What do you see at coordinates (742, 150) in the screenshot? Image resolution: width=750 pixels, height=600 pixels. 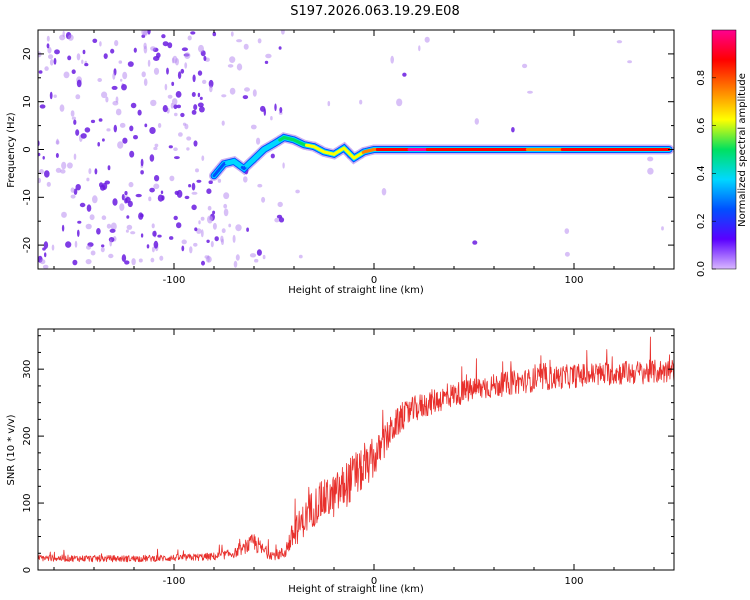 I see `colorbar-label: Normalized spectral amplitude` at bounding box center [742, 150].